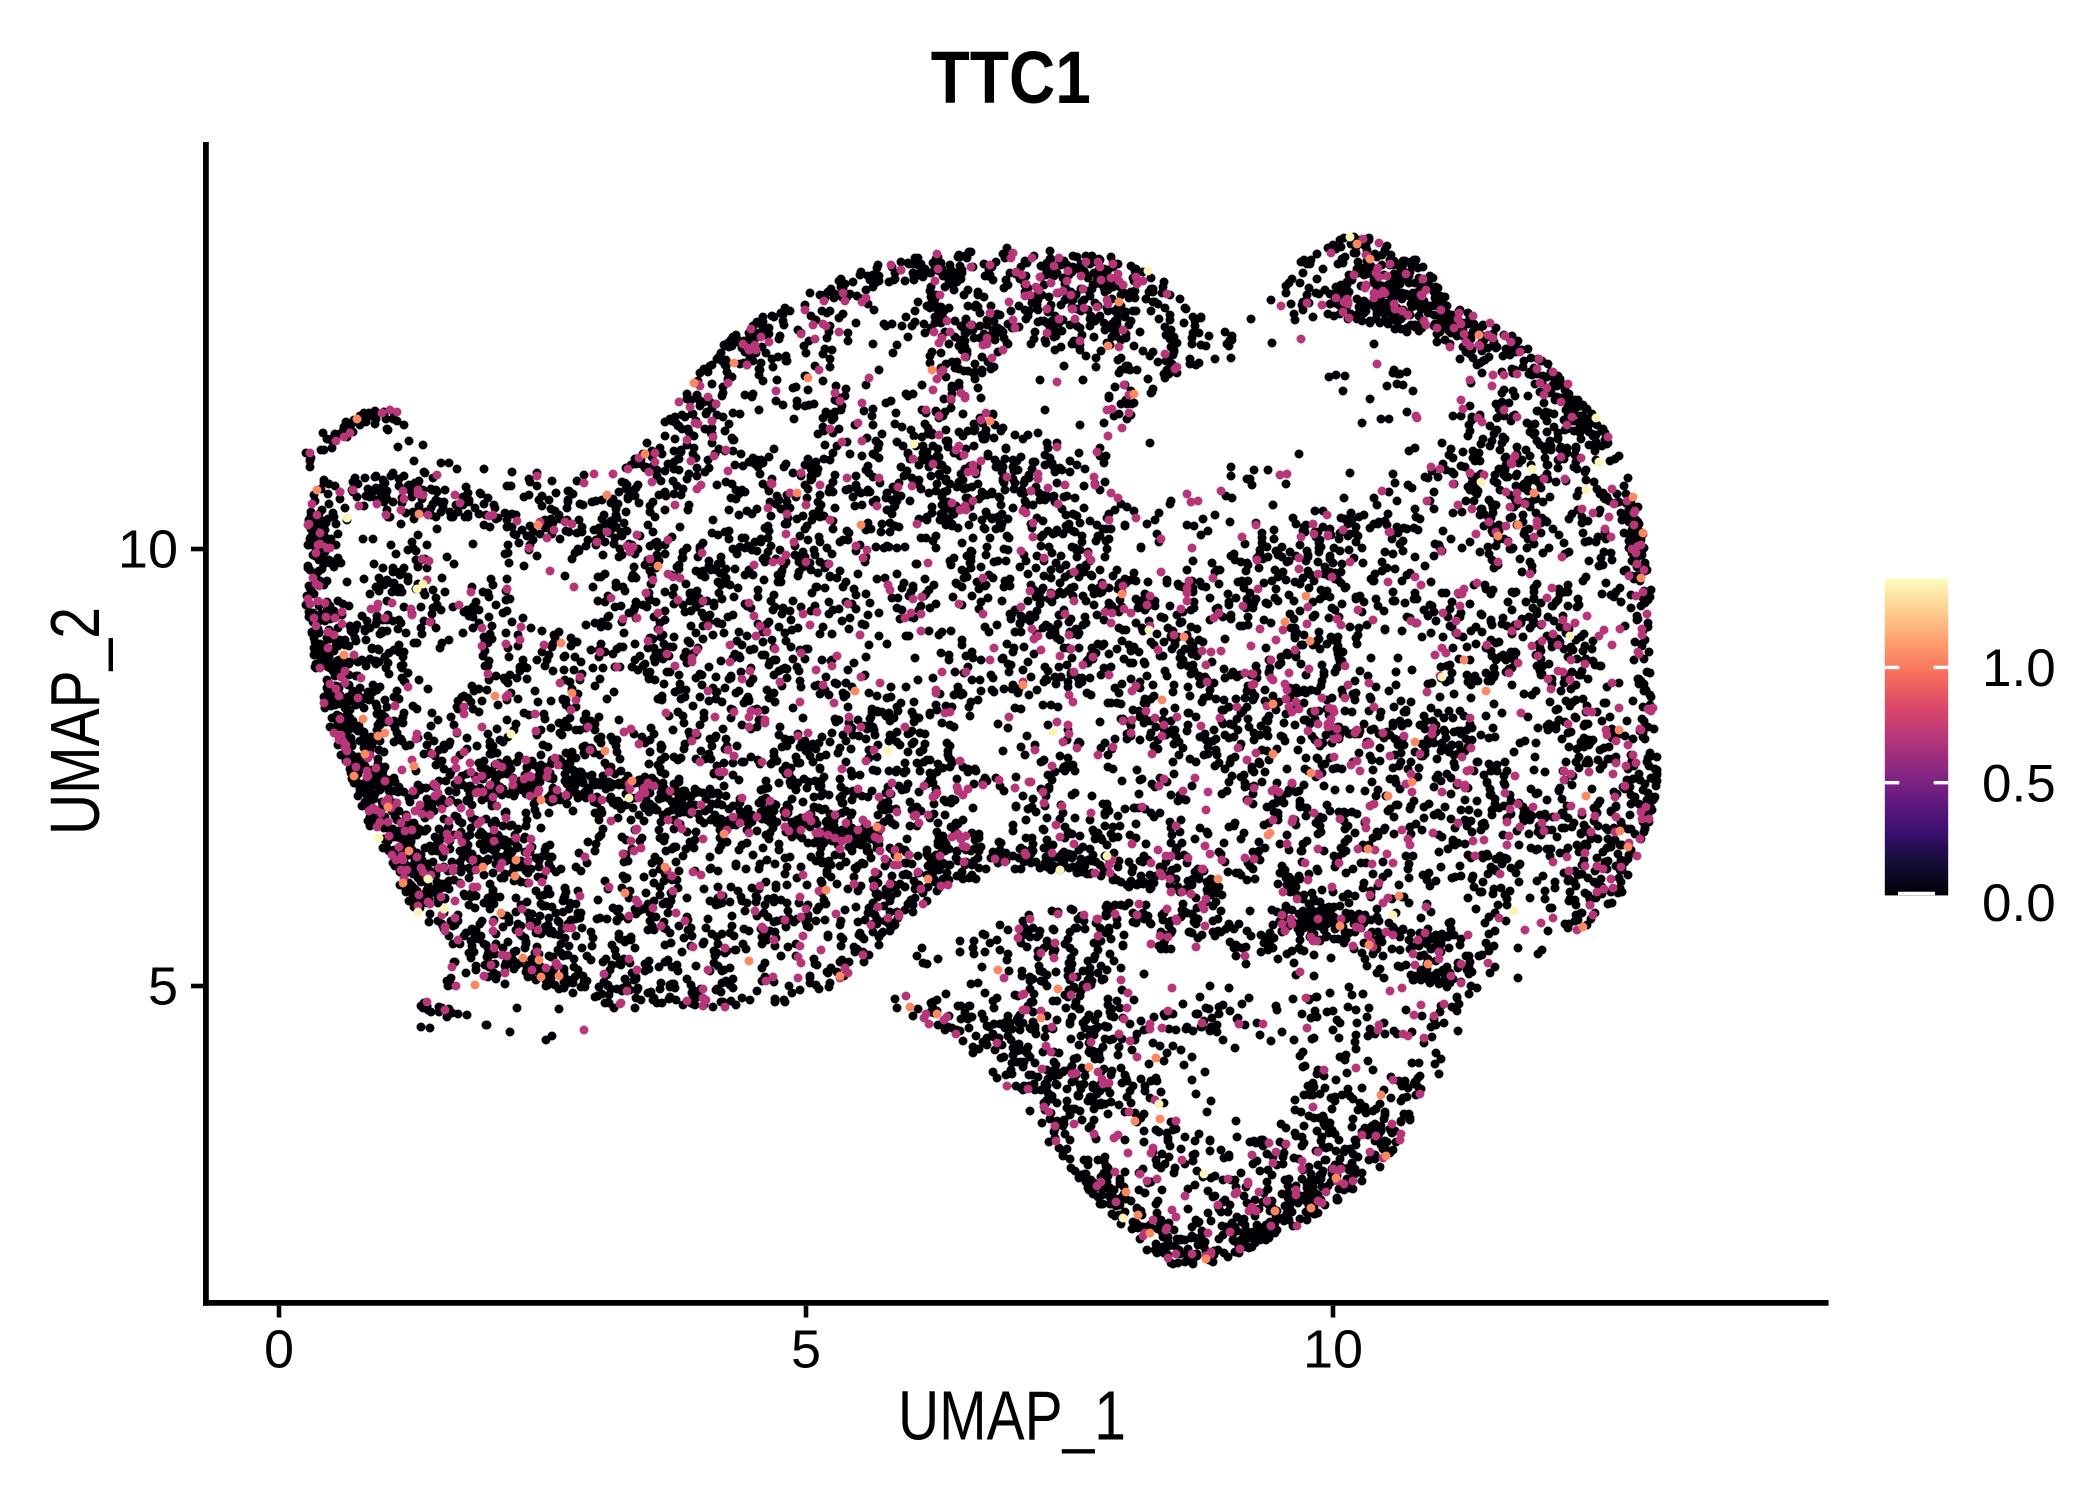 This screenshot has width=2100, height=1500. What do you see at coordinates (2019, 903) in the screenshot?
I see `svg-text: 0.0` at bounding box center [2019, 903].